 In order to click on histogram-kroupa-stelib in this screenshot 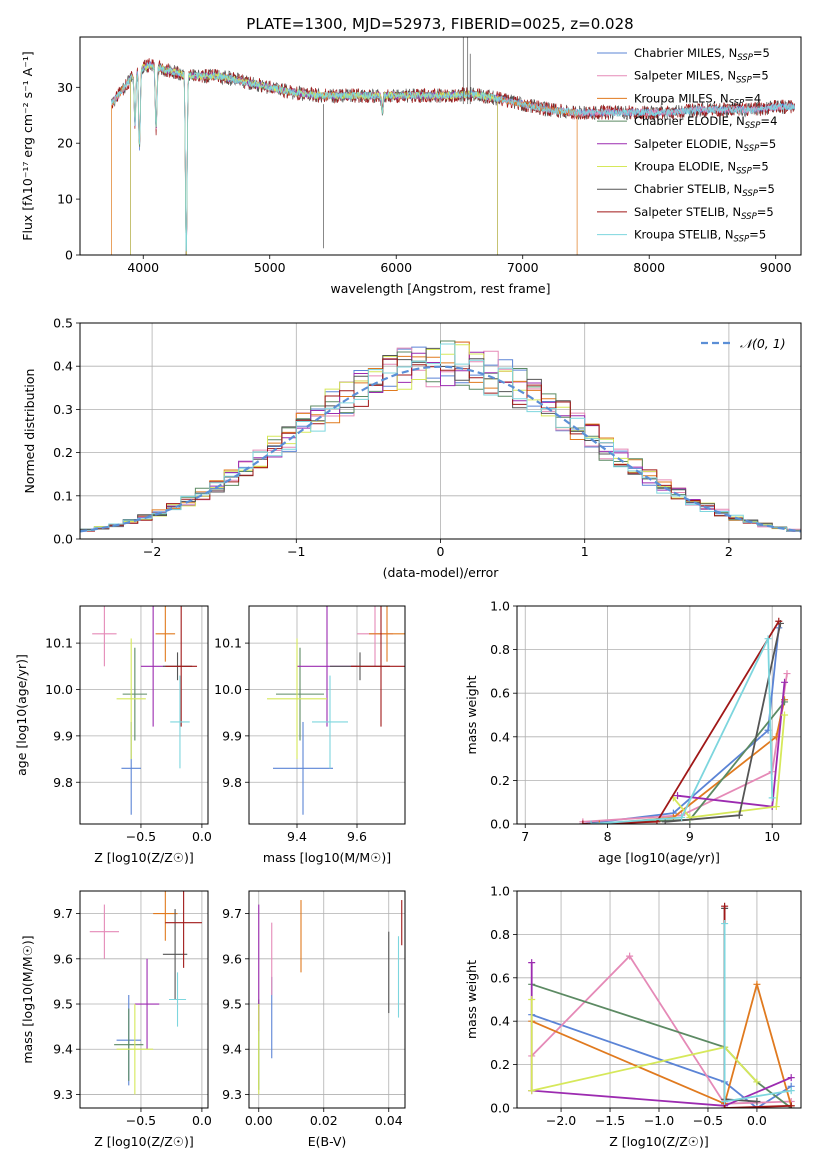, I will do `click(440, 441)`.